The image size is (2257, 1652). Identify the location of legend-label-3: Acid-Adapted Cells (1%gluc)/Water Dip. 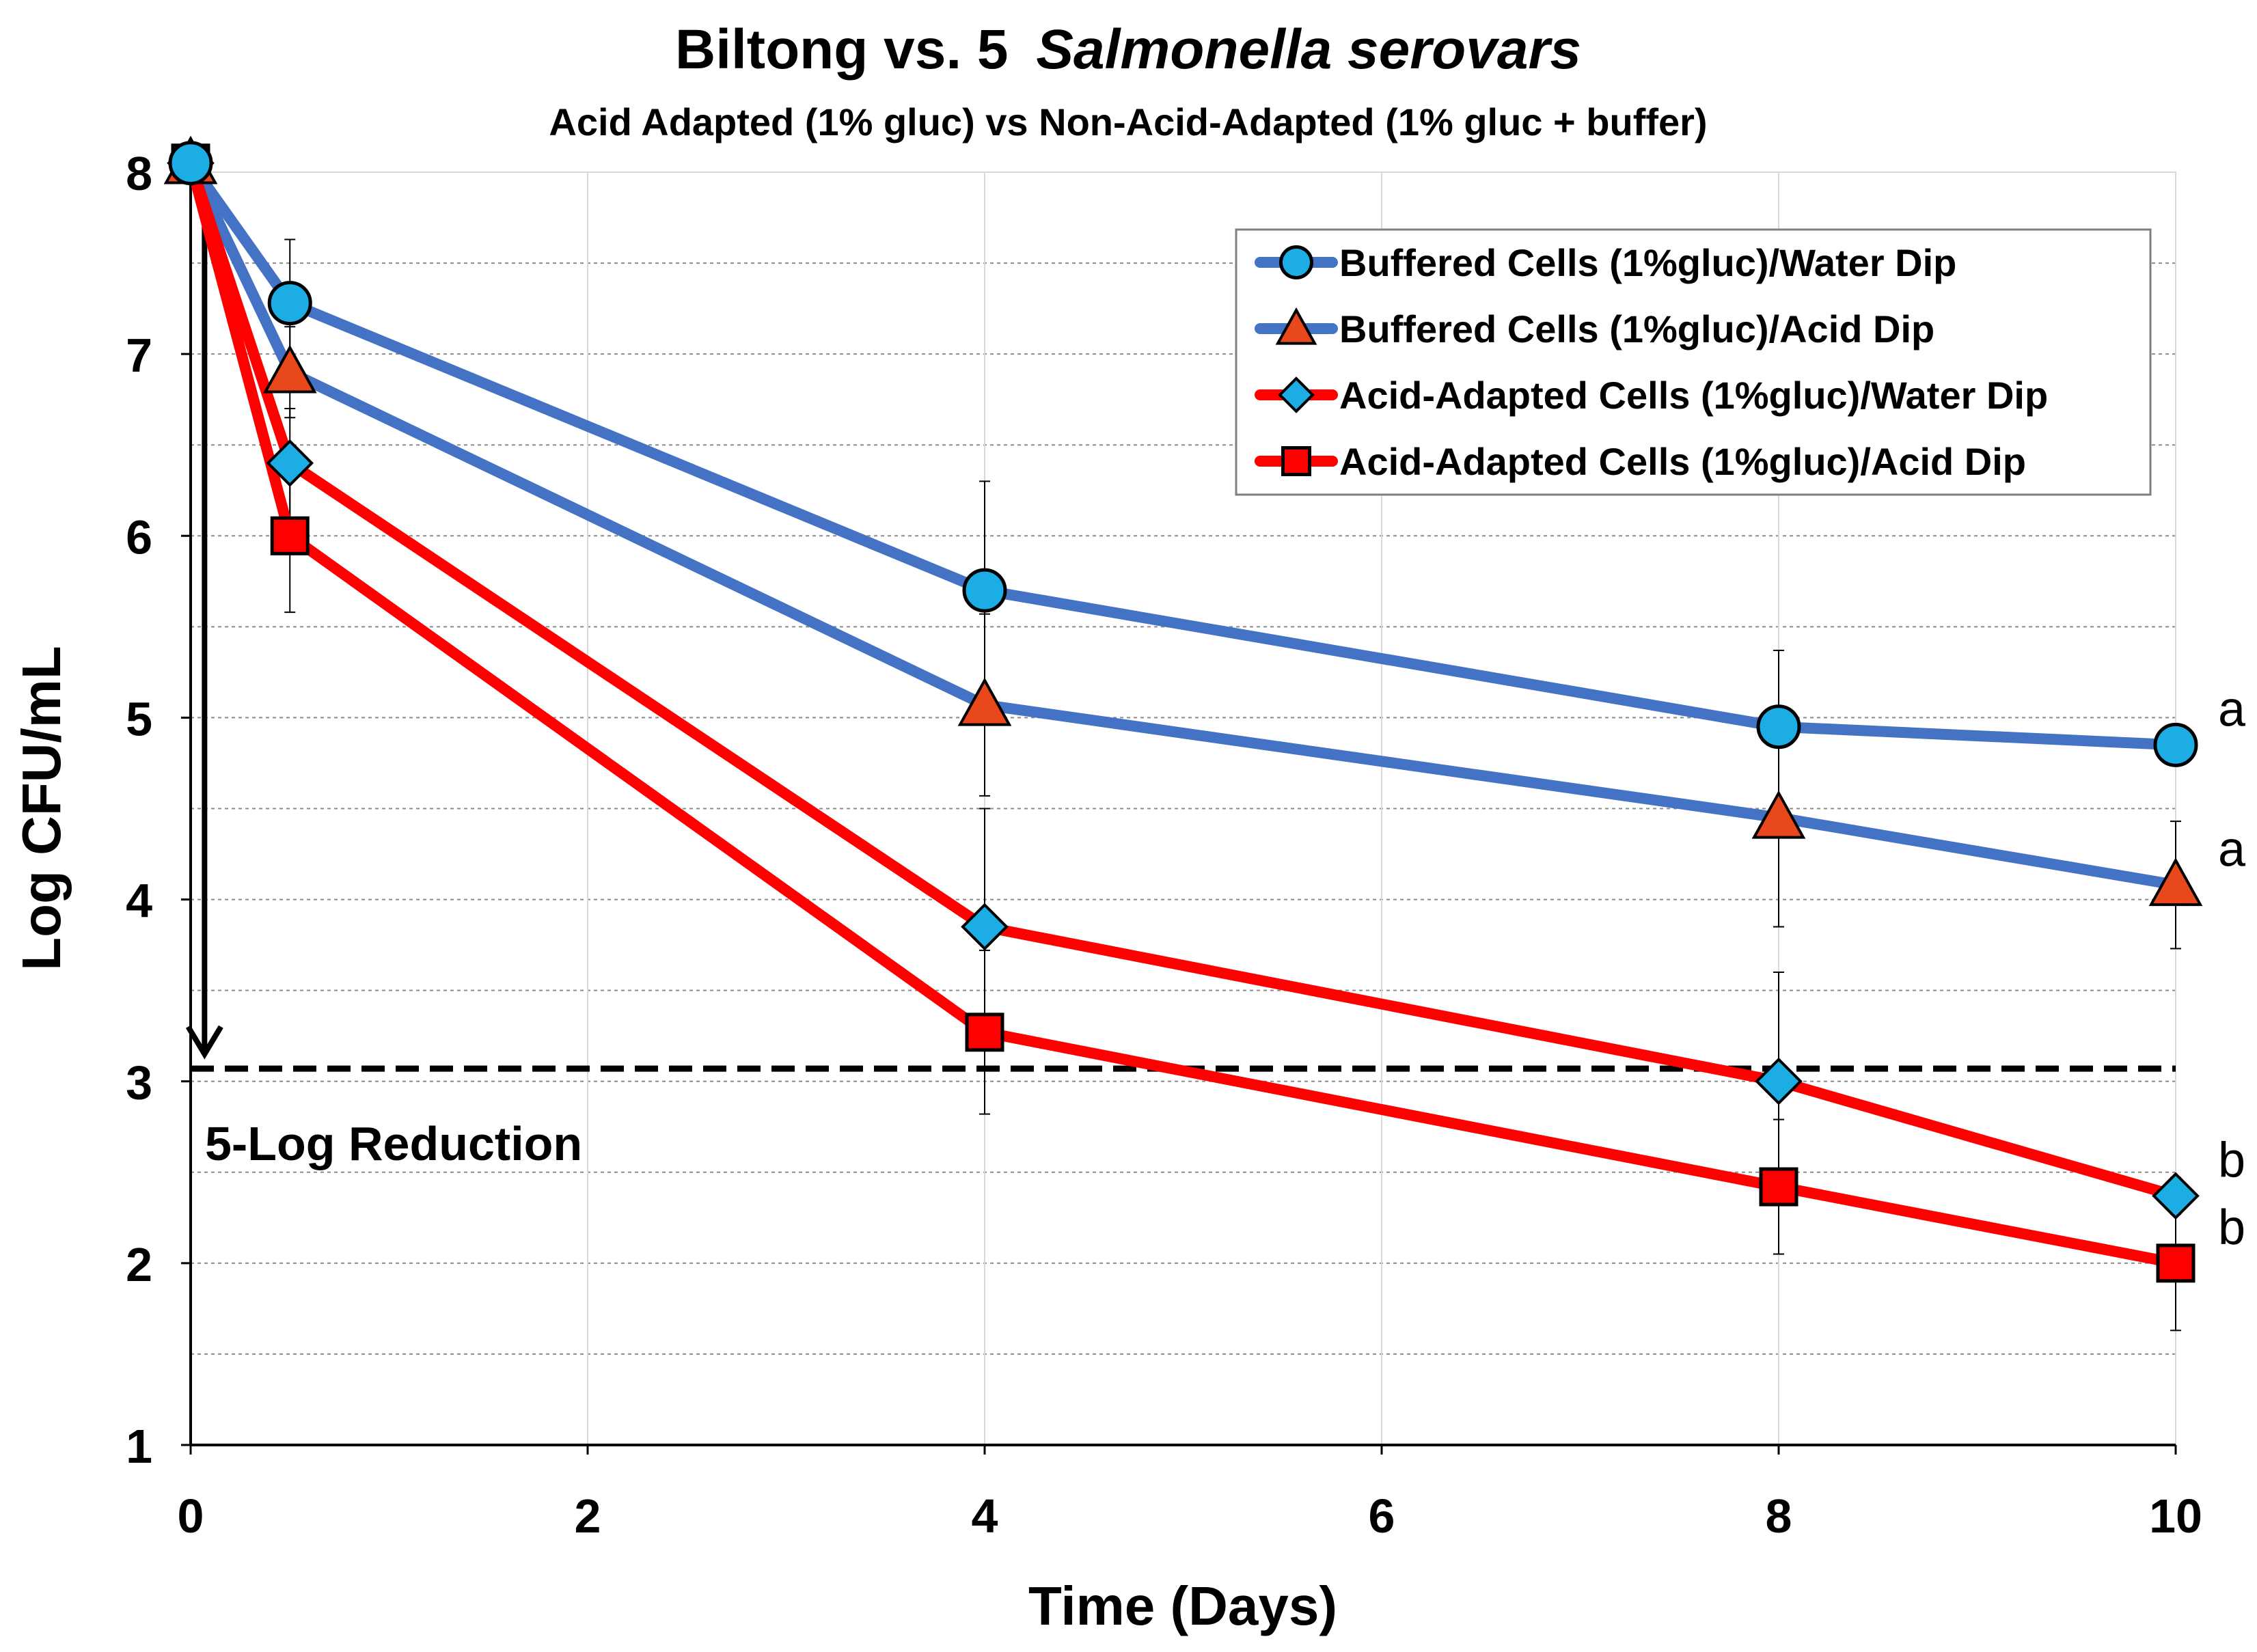
(1693, 396).